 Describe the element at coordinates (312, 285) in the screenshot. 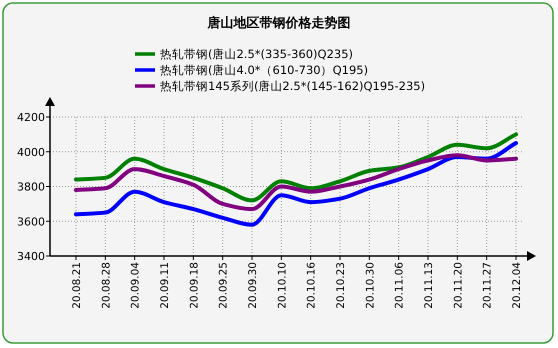

I see `x-tick-label: 20.10.16` at that location.